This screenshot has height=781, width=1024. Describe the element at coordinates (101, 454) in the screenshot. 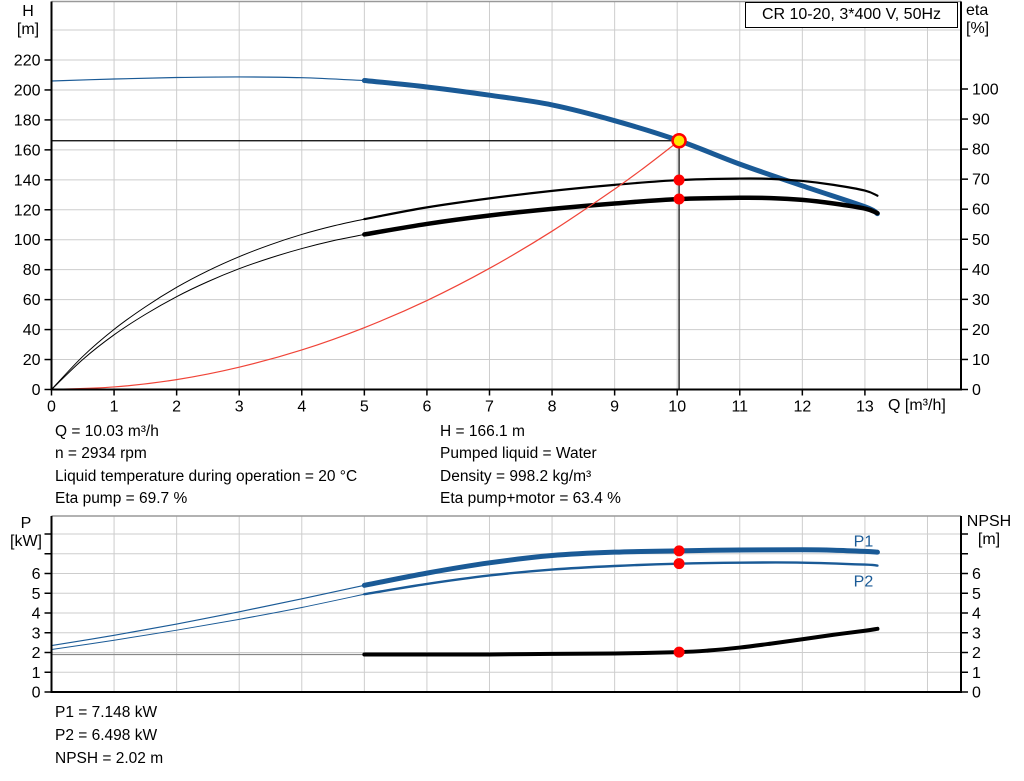

I see `annotation-speed: n = 2934 rpm` at that location.